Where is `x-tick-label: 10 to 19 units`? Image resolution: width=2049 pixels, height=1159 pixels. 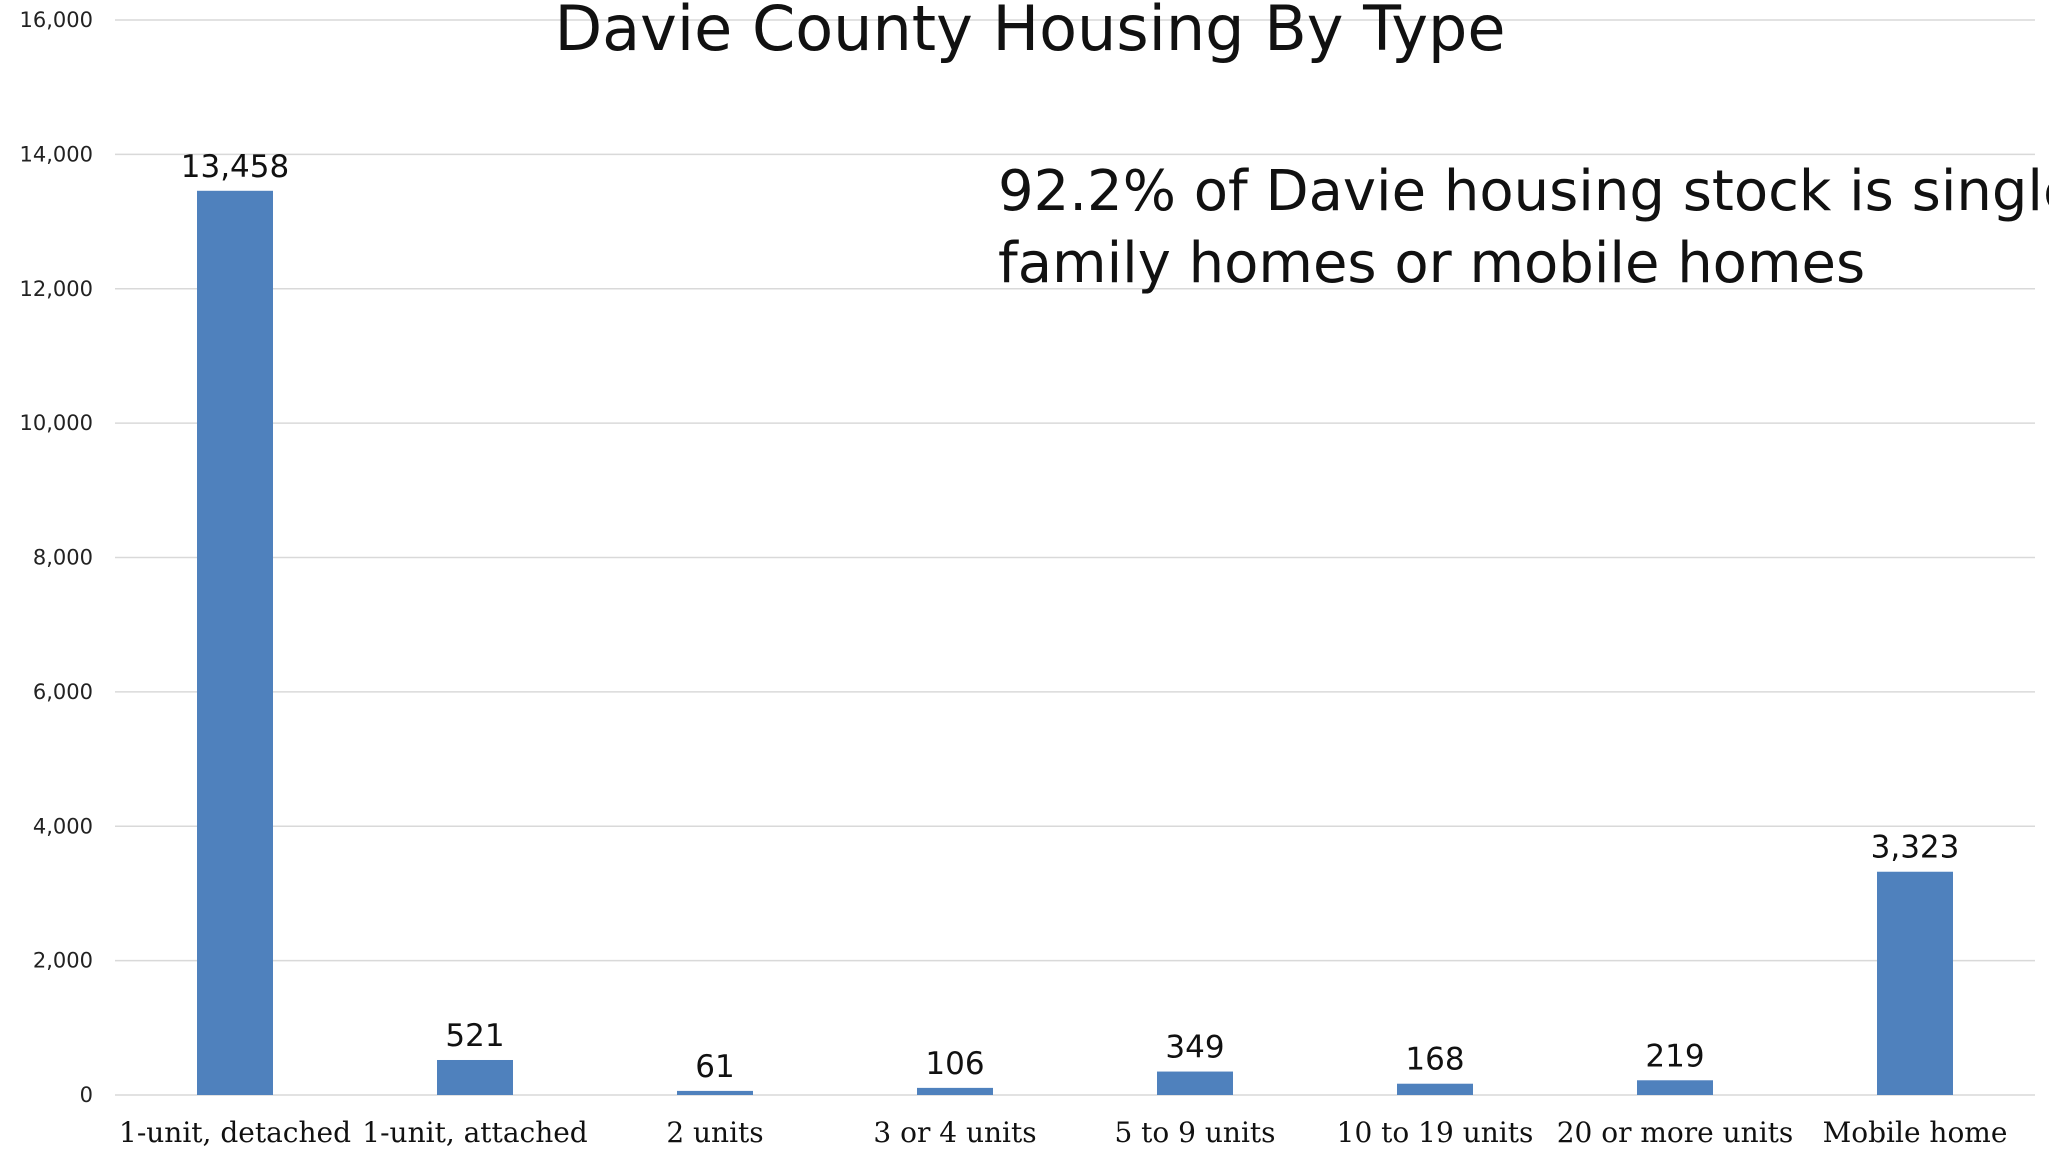
x-tick-label: 10 to 19 units is located at coordinates (1435, 1132).